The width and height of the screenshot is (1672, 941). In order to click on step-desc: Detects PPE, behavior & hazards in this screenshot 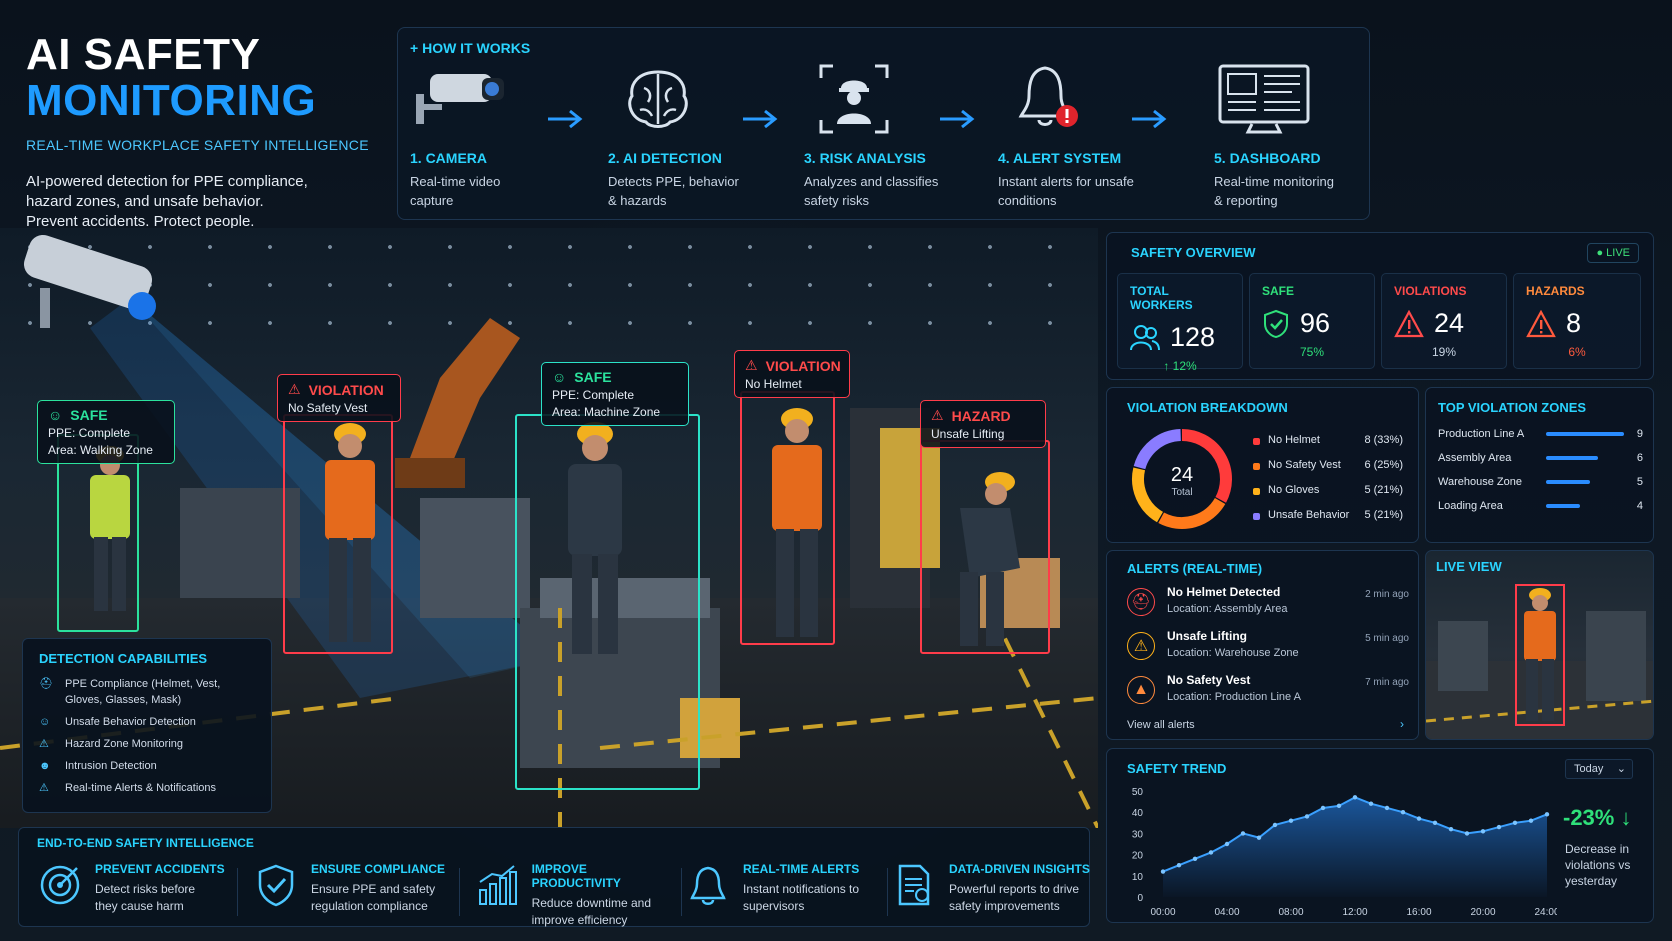, I will do `click(700, 191)`.